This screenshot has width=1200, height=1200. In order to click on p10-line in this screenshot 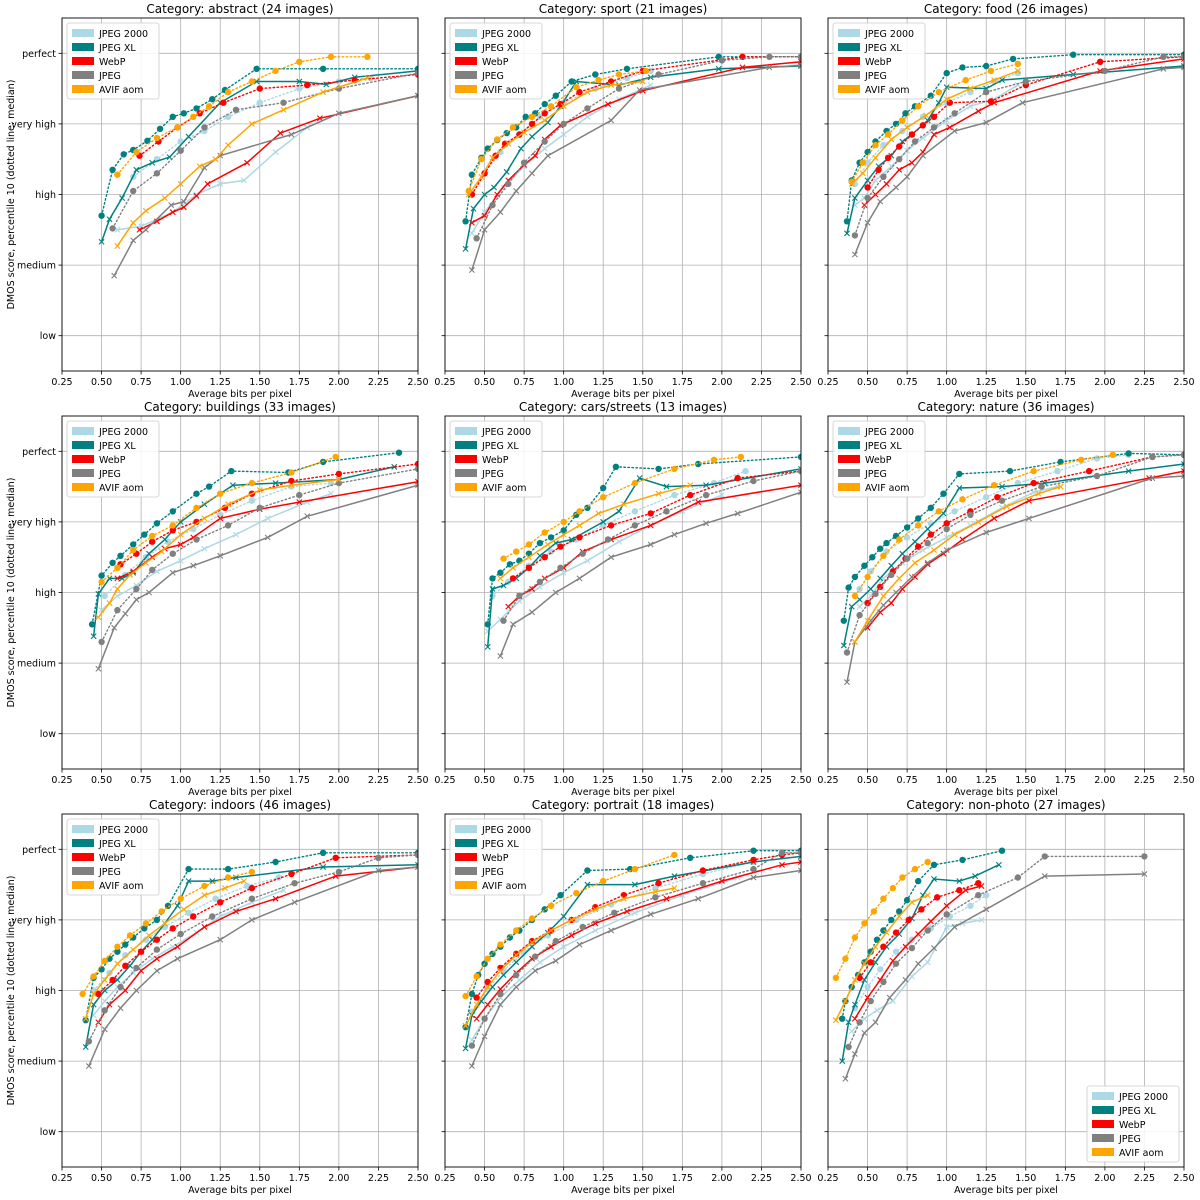, I will do `click(278, 162)`.